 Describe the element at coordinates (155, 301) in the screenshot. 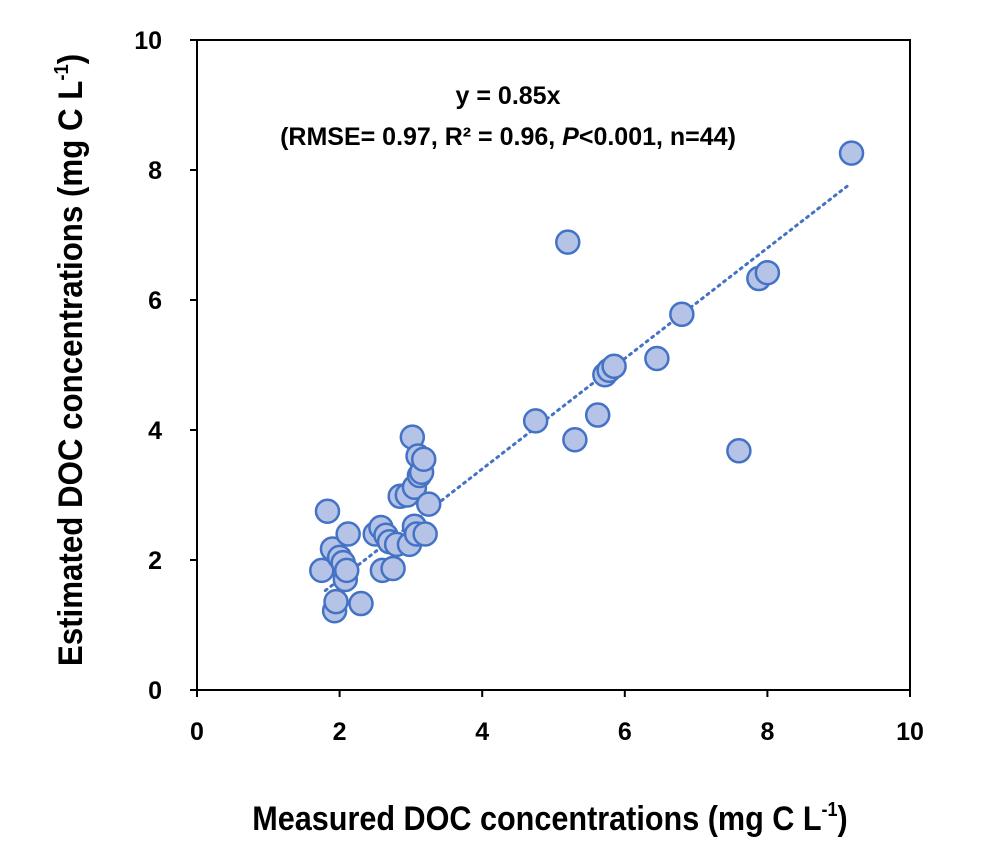

I see `y-tick-label: 6` at that location.